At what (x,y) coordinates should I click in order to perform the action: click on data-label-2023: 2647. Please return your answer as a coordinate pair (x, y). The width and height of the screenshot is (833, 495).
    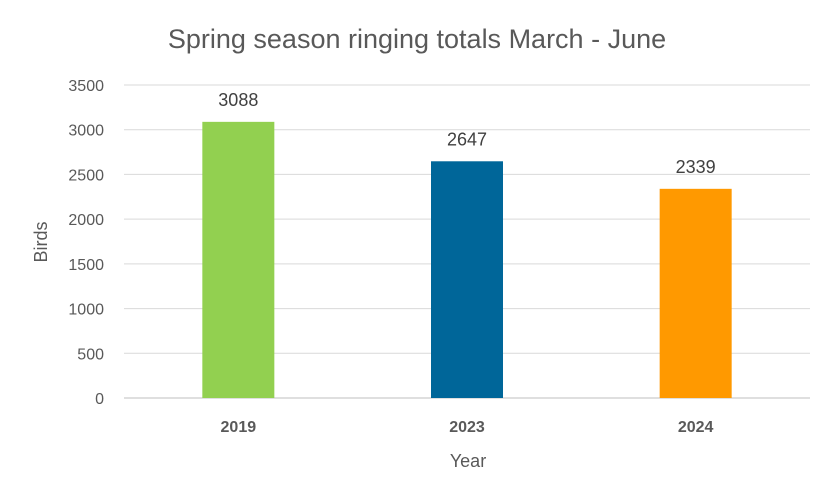
    Looking at the image, I should click on (467, 139).